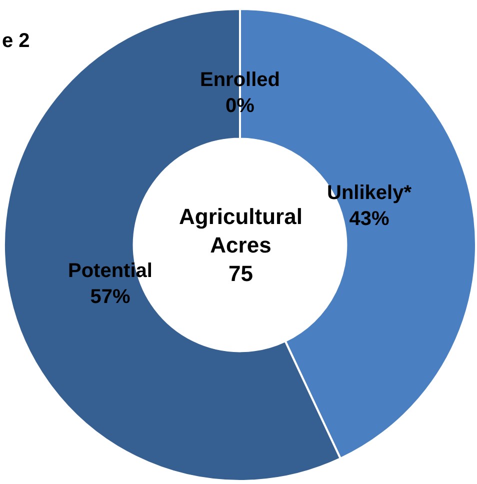  Describe the element at coordinates (369, 219) in the screenshot. I see `data-label: 43%` at that location.